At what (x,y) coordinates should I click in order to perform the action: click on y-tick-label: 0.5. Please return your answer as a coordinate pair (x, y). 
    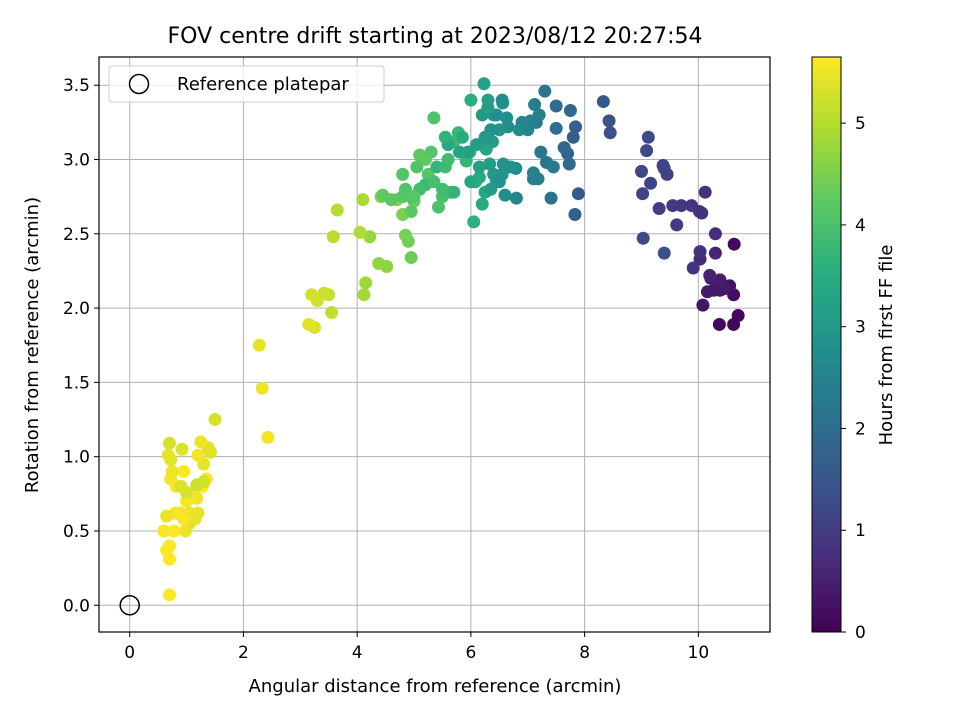
    Looking at the image, I should click on (76, 532).